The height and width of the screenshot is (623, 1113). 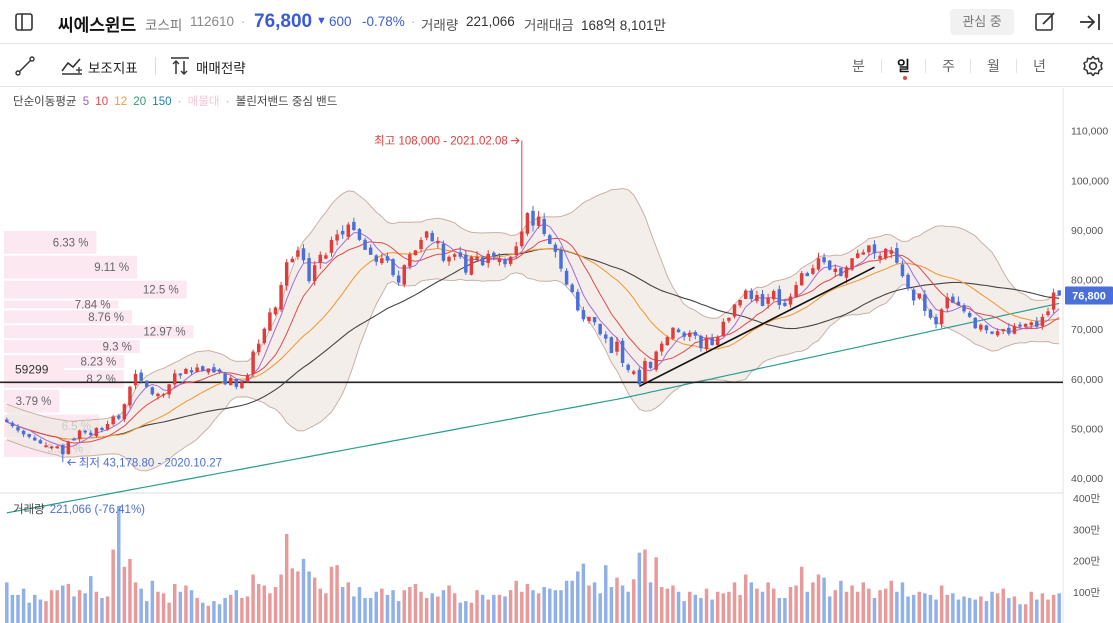 What do you see at coordinates (1087, 562) in the screenshot?
I see `volume-axis-tick: 200만` at bounding box center [1087, 562].